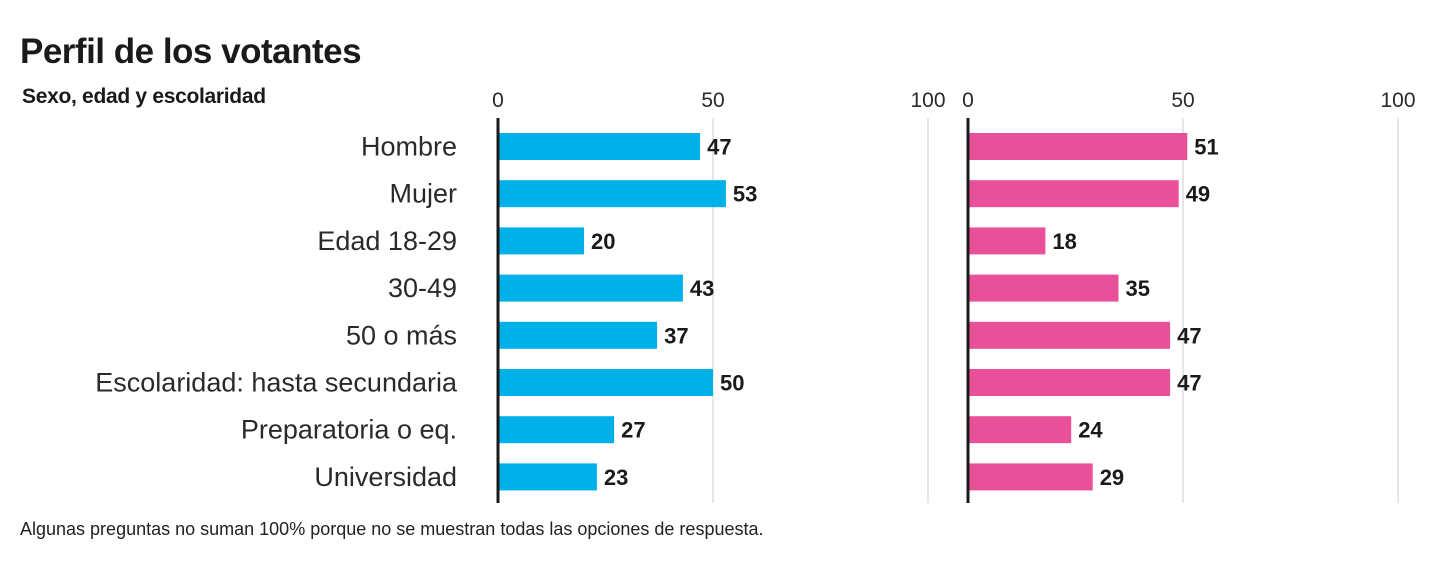 The height and width of the screenshot is (582, 1440). Describe the element at coordinates (387, 241) in the screenshot. I see `category-label: Edad 18-29` at that location.